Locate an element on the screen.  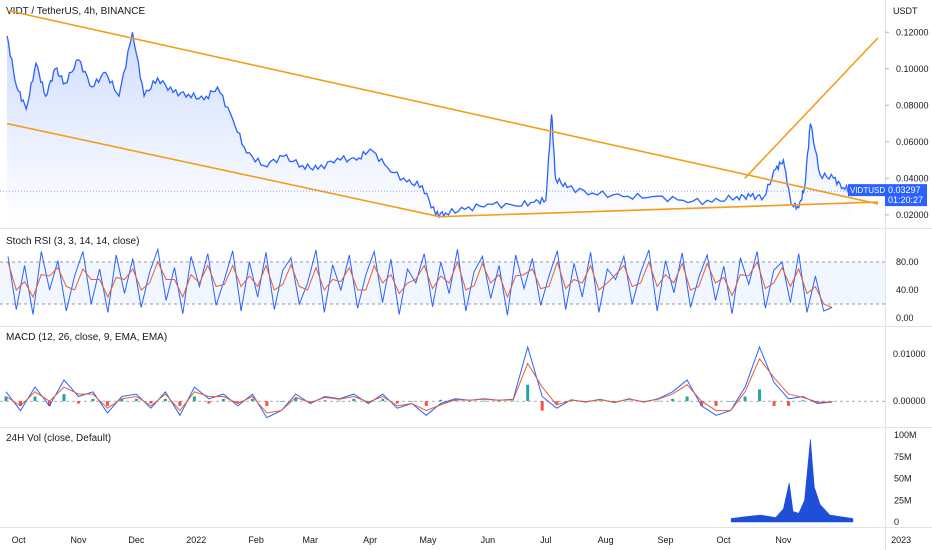
macd-axis-label: 0.01000 is located at coordinates (909, 354).